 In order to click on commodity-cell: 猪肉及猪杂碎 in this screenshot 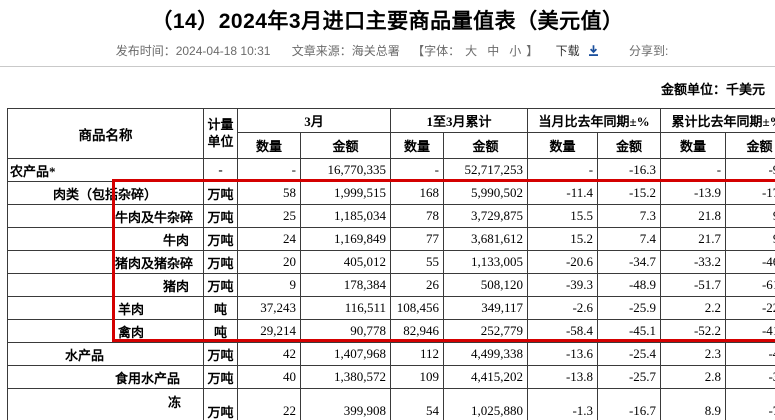, I will do `click(105, 262)`.